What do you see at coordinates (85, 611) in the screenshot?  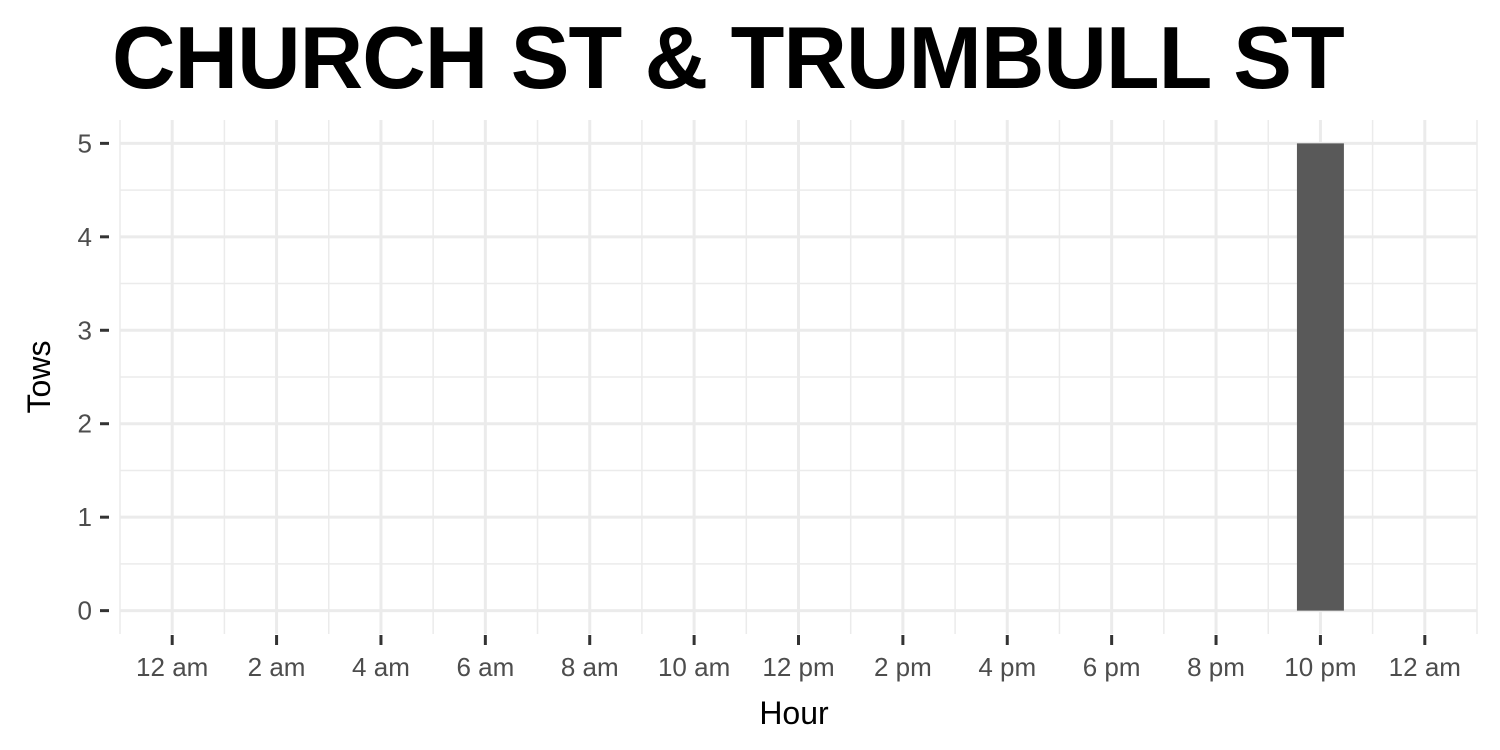 I see `y-tick-label: 0` at bounding box center [85, 611].